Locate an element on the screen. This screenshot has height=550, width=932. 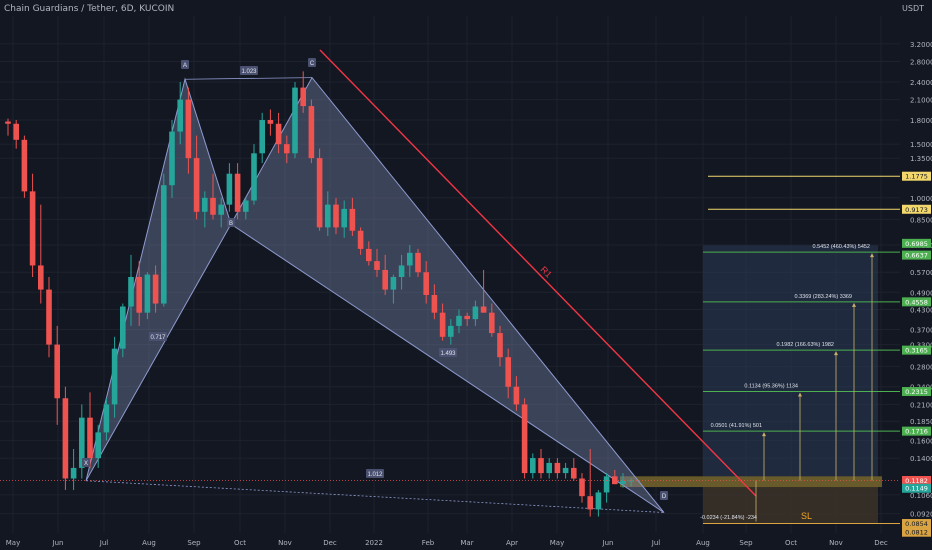
pattern-point-b: B is located at coordinates (231, 224).